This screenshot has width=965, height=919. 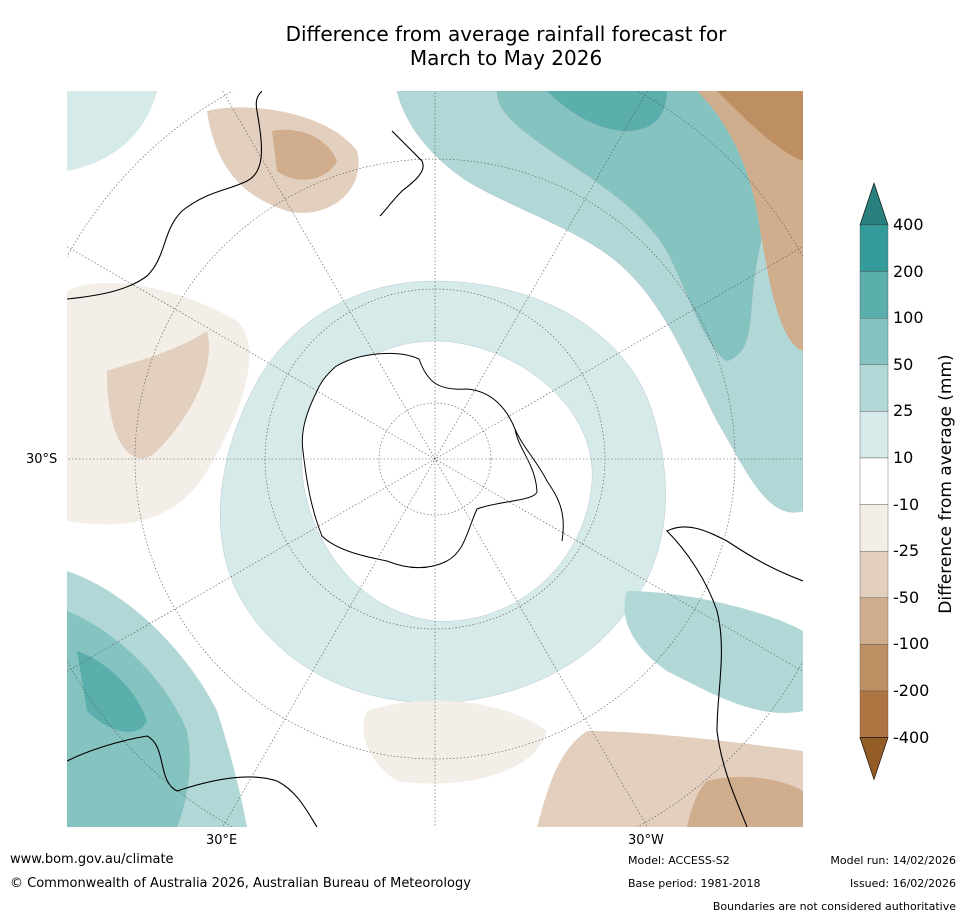 What do you see at coordinates (401, 173) in the screenshot?
I see `new-zealand-coastline` at bounding box center [401, 173].